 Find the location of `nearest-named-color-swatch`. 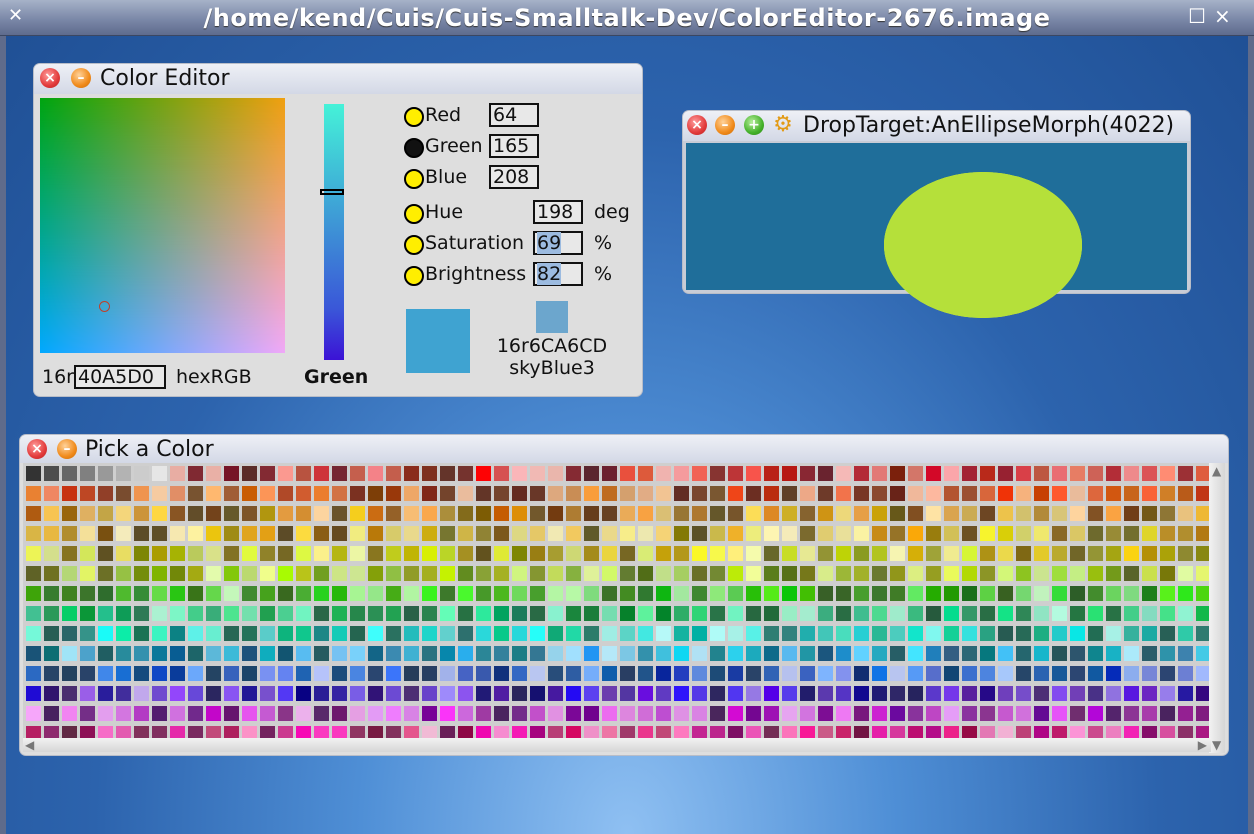

nearest-named-color-swatch is located at coordinates (552, 317).